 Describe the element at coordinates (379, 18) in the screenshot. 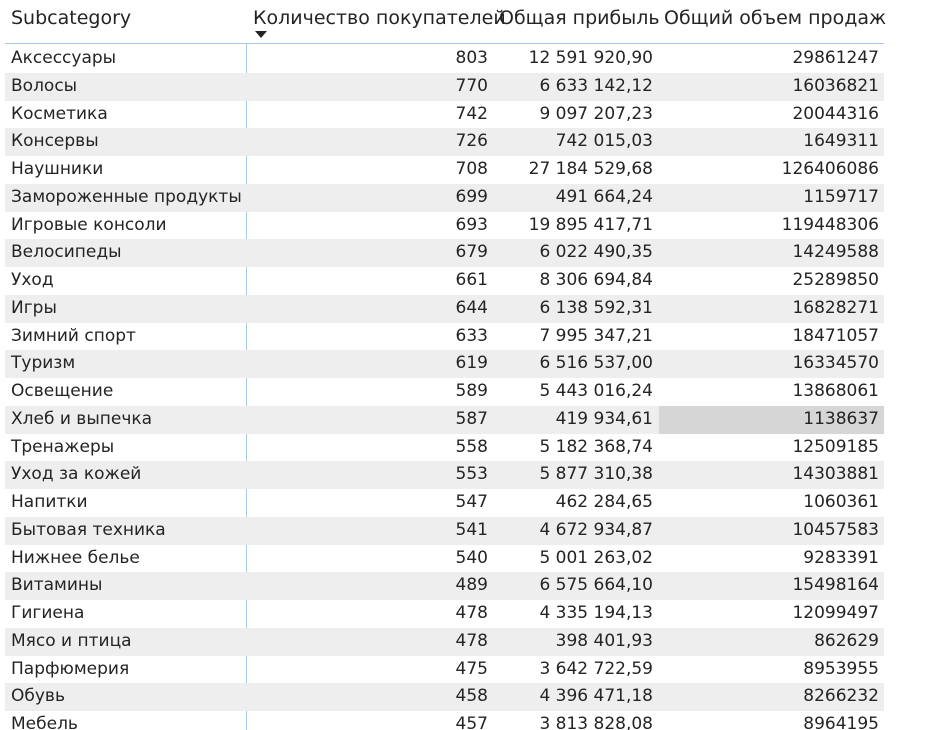

I see `column-header-buyers: Количество покупателей` at that location.